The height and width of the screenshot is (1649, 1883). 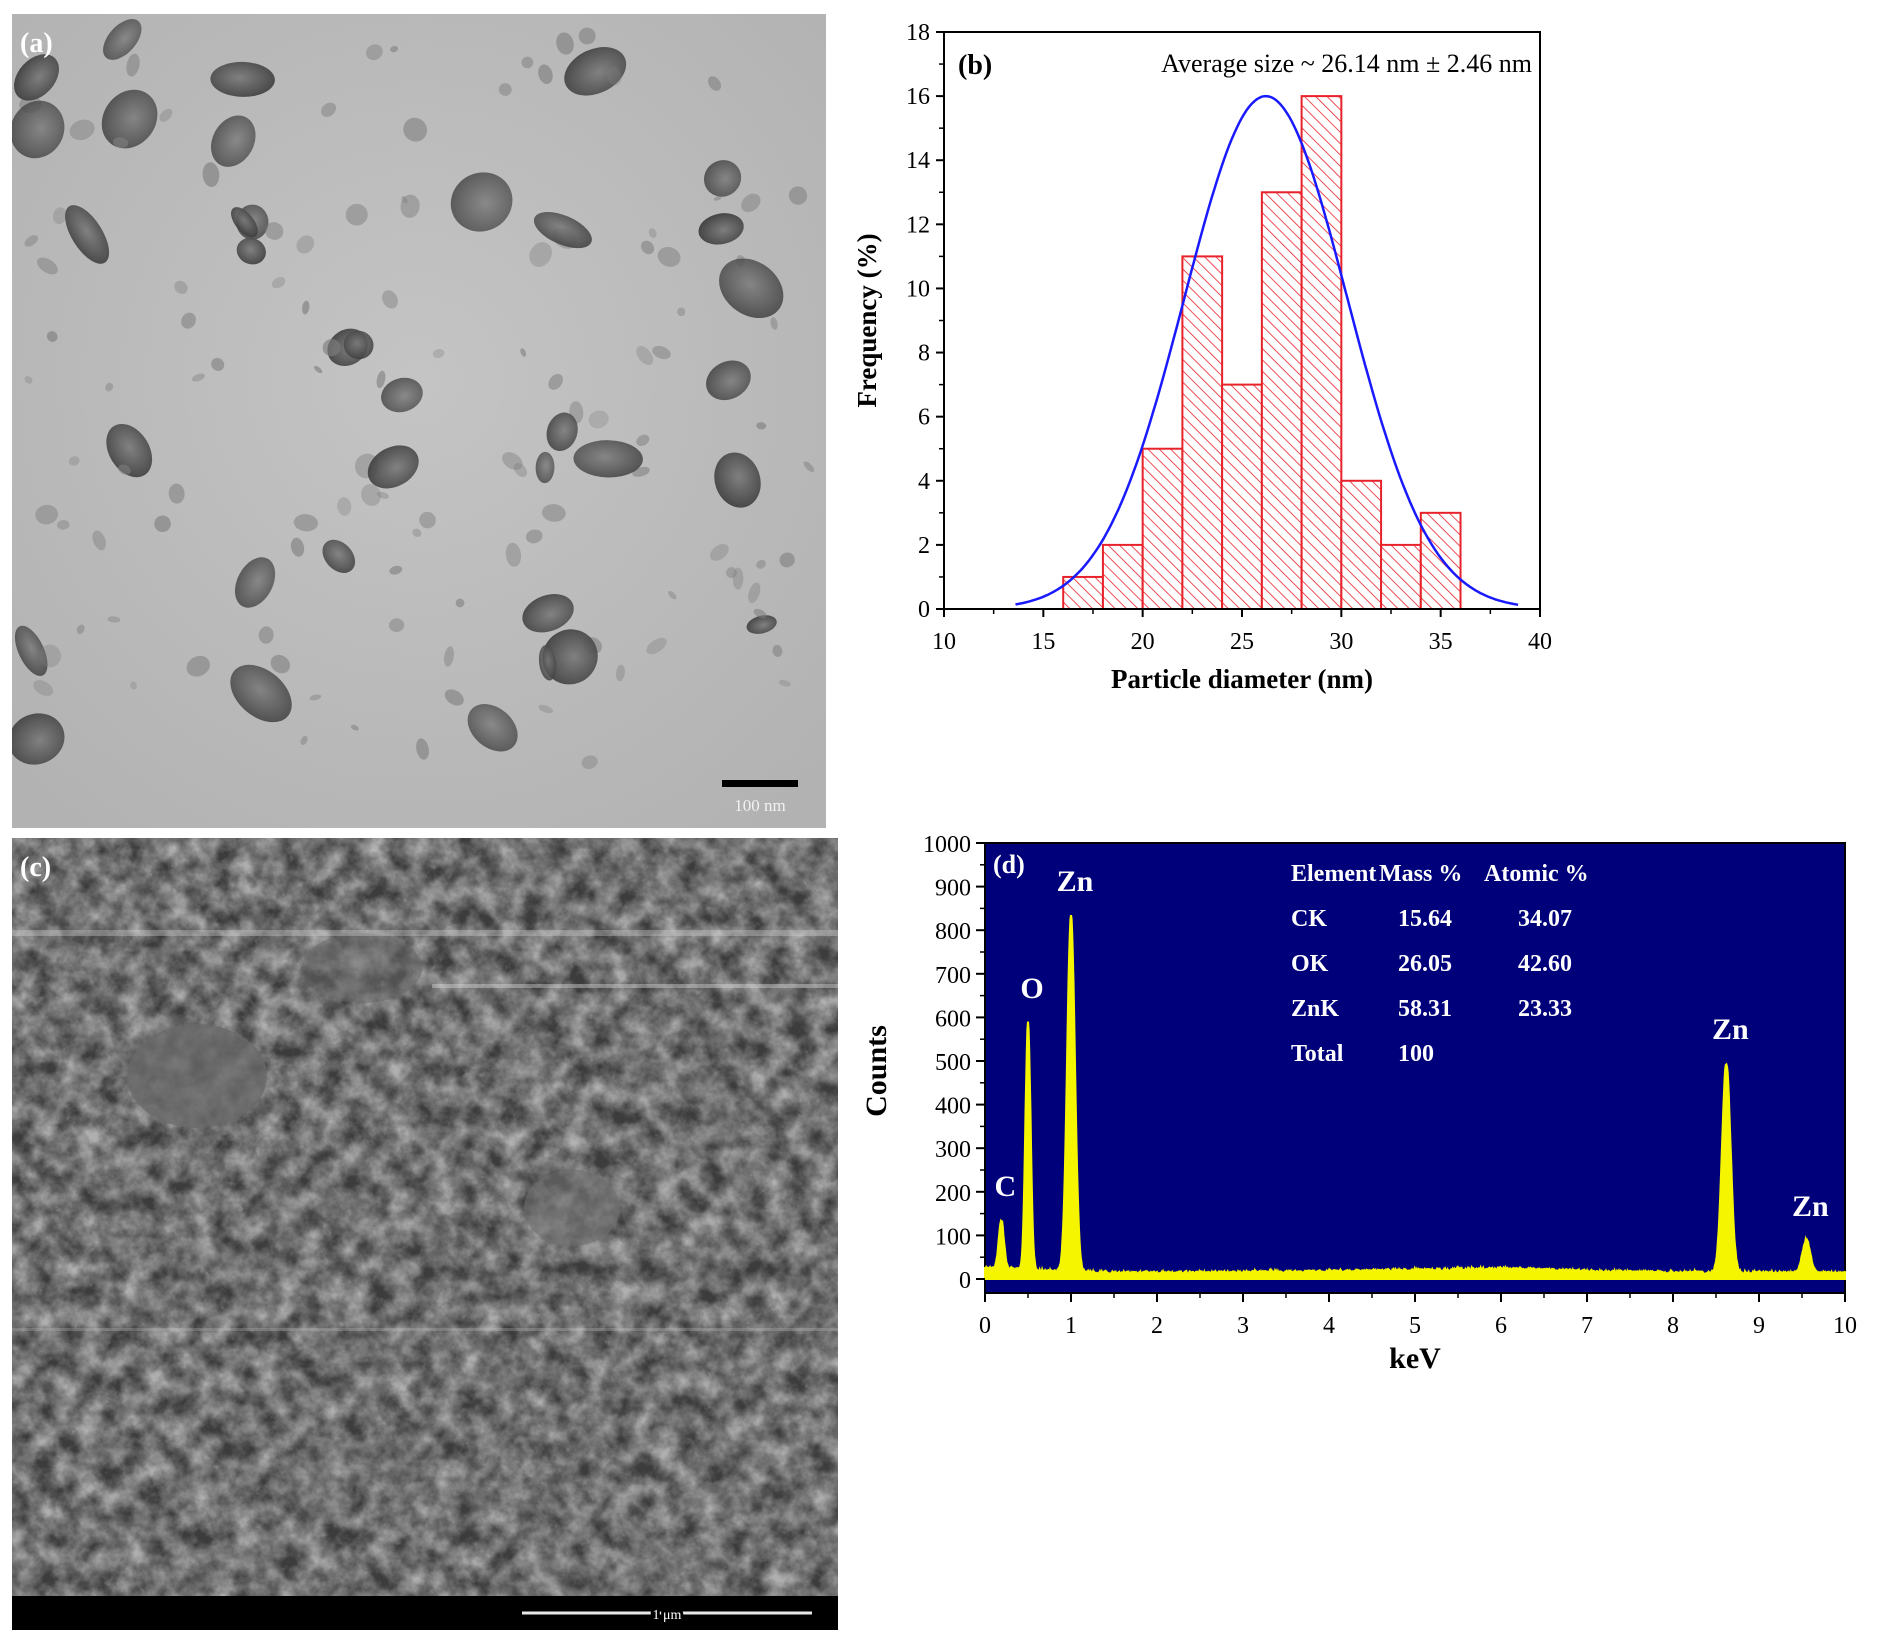 I want to click on y-tick-label: 900, so click(x=953, y=889).